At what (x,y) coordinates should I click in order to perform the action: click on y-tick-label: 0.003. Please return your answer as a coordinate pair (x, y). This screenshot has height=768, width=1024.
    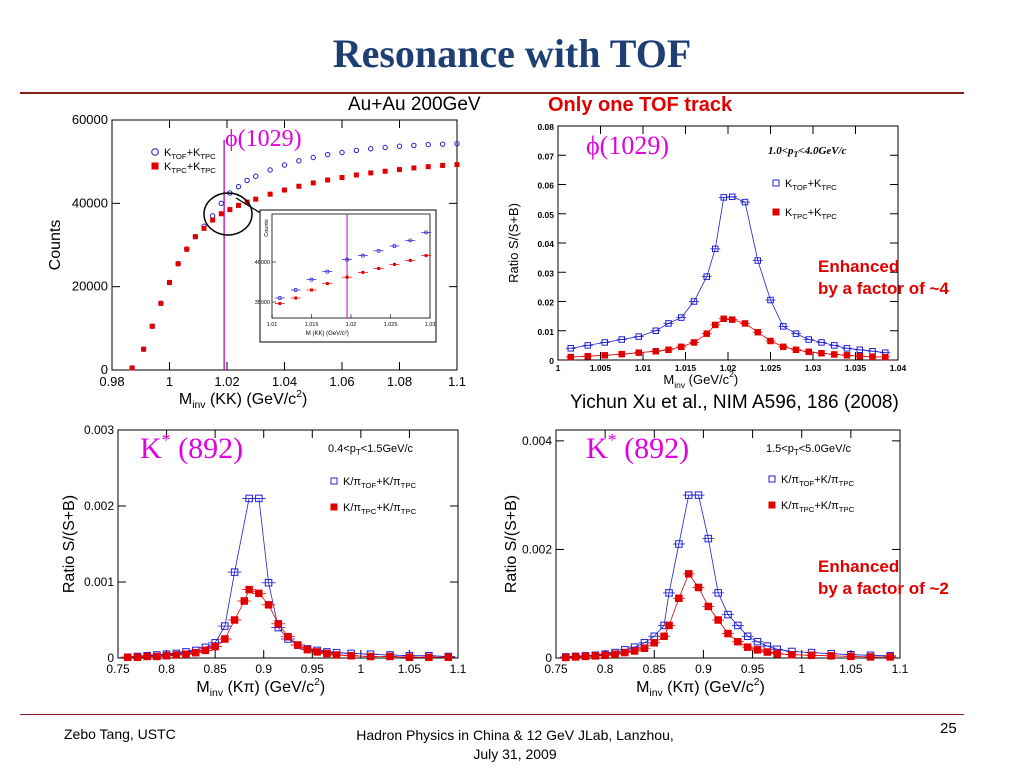
    Looking at the image, I should click on (99, 430).